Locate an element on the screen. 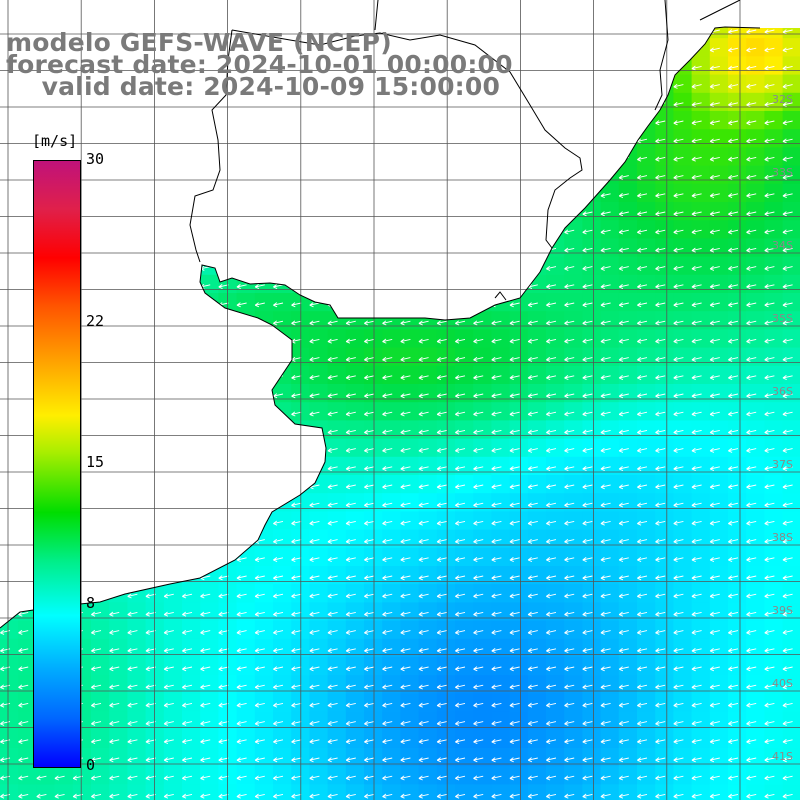 The image size is (800, 800). colorbar is located at coordinates (57, 464).